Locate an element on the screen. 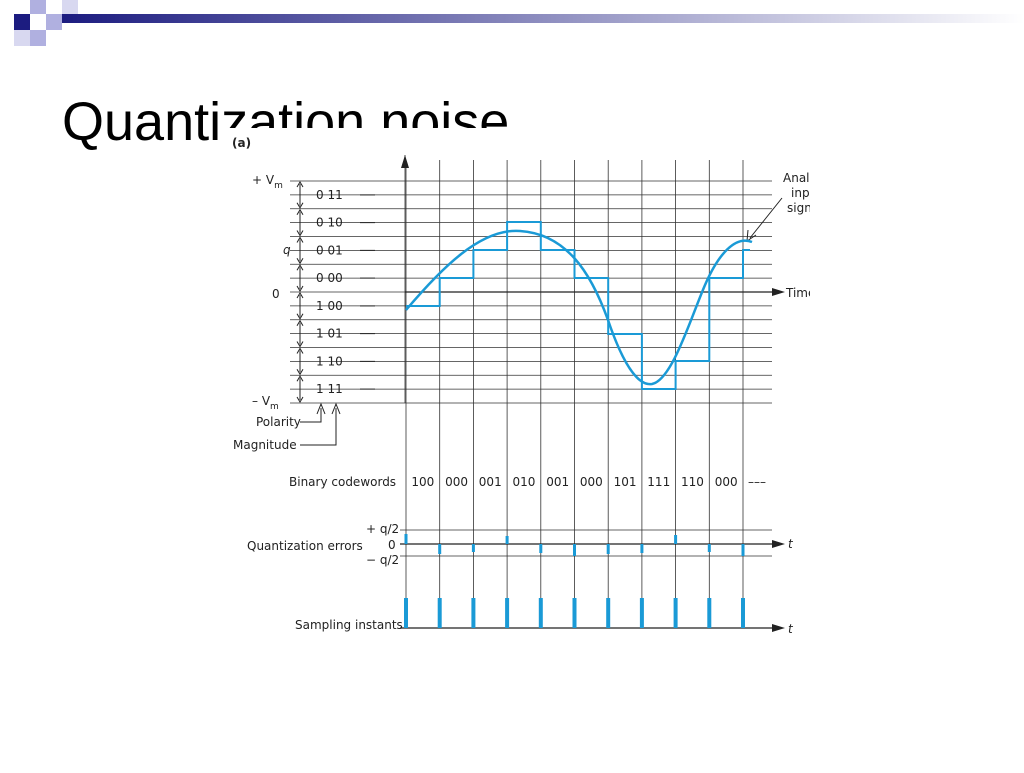 The height and width of the screenshot is (773, 1024). v-text: – V is located at coordinates (261, 401).